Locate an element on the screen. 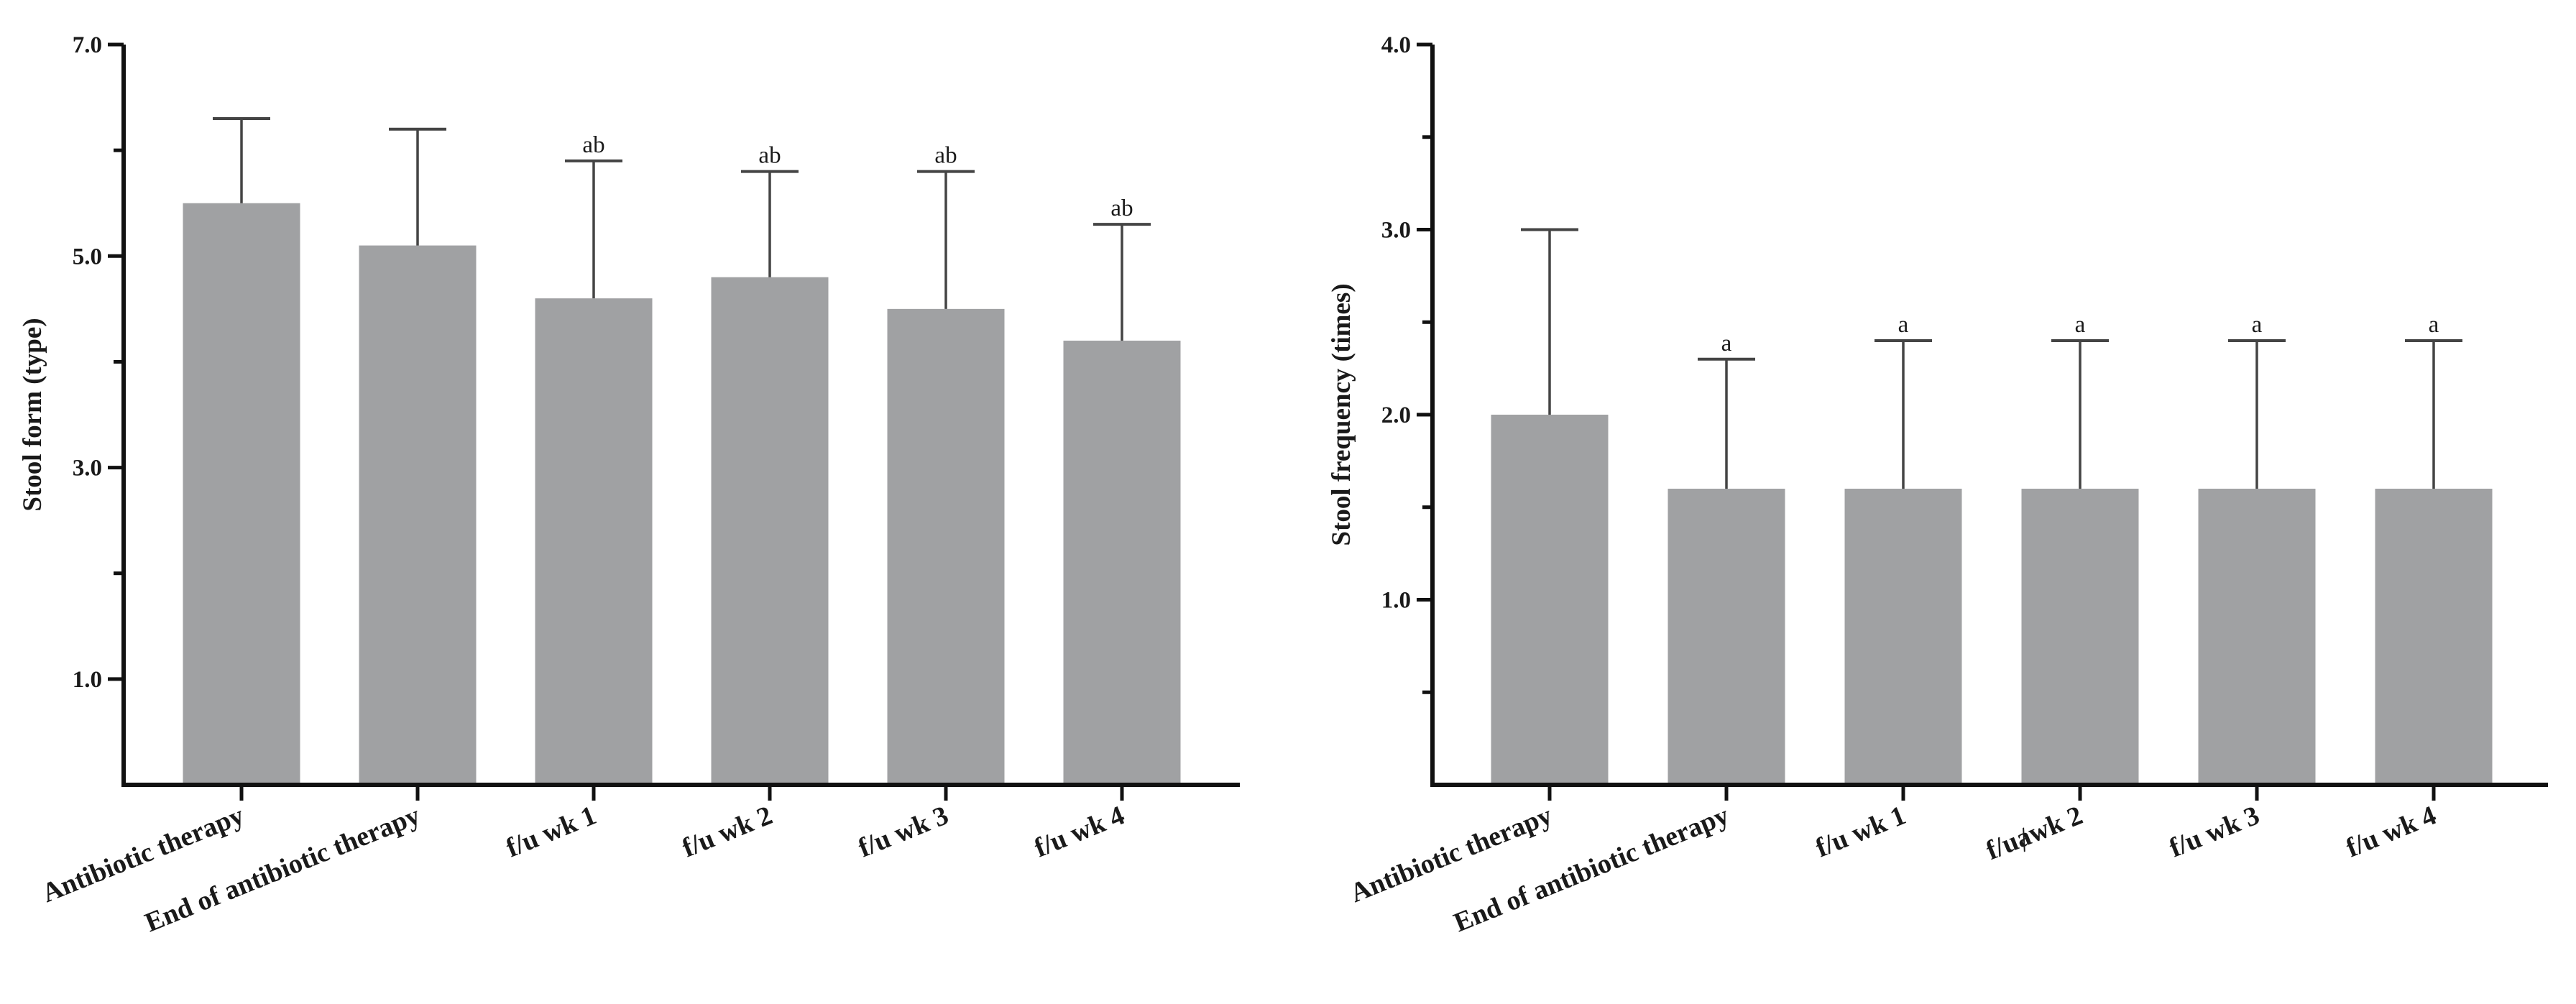 Image resolution: width=2576 pixels, height=1004 pixels. y-tick-label: 5.0 is located at coordinates (87, 257).